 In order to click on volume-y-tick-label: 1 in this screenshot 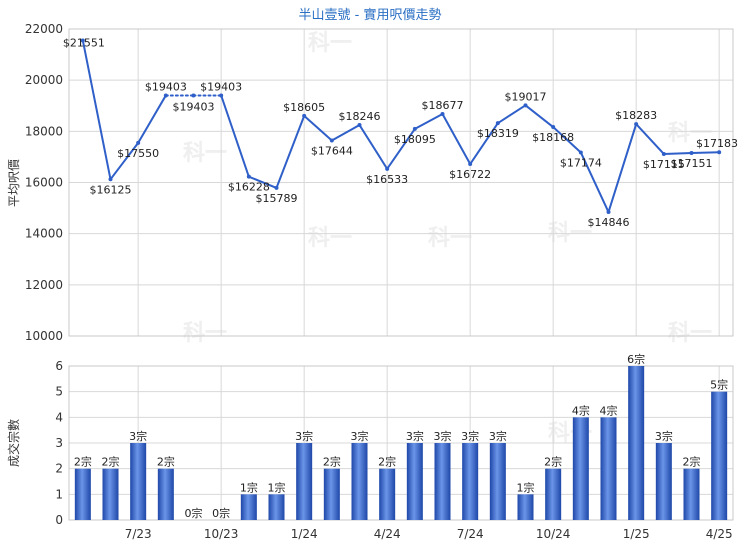, I will do `click(59, 494)`.